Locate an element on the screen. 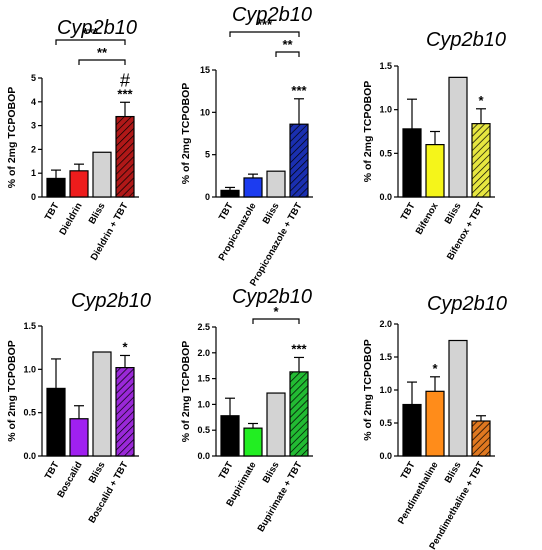 The height and width of the screenshot is (550, 542). bar-bupirimate is located at coordinates (253, 442).